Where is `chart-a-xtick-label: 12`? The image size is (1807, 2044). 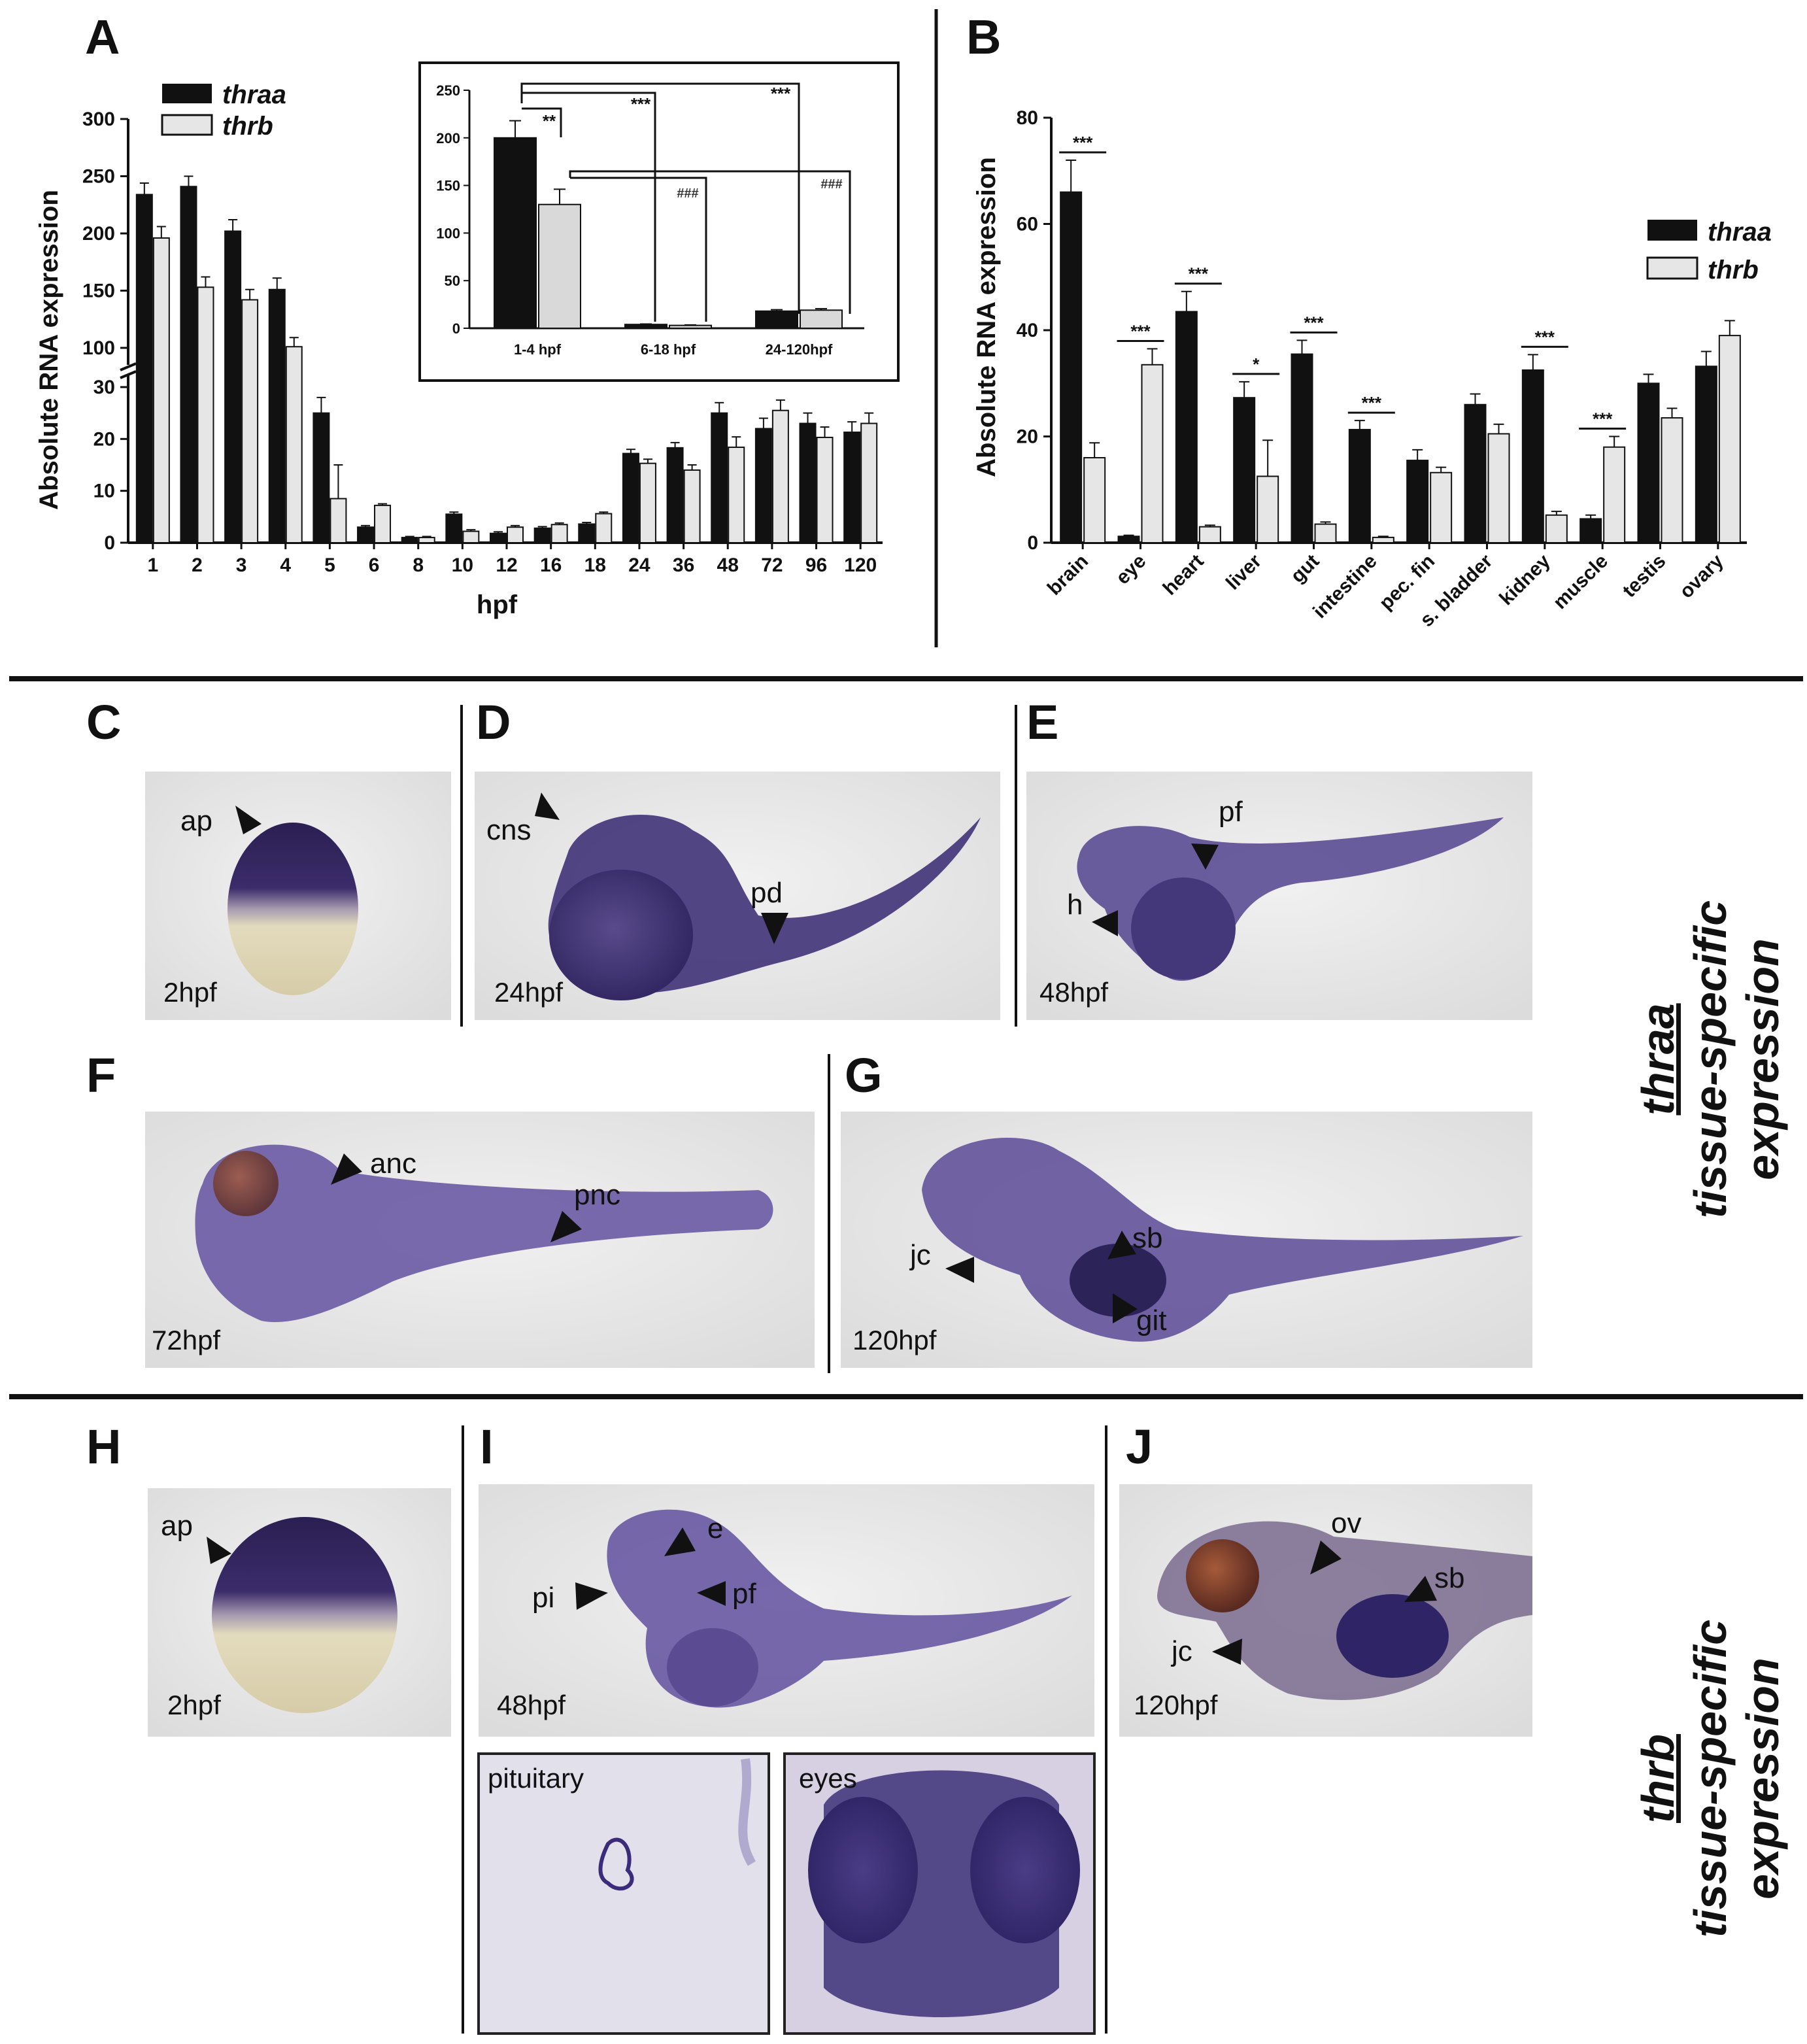 chart-a-xtick-label: 12 is located at coordinates (507, 565).